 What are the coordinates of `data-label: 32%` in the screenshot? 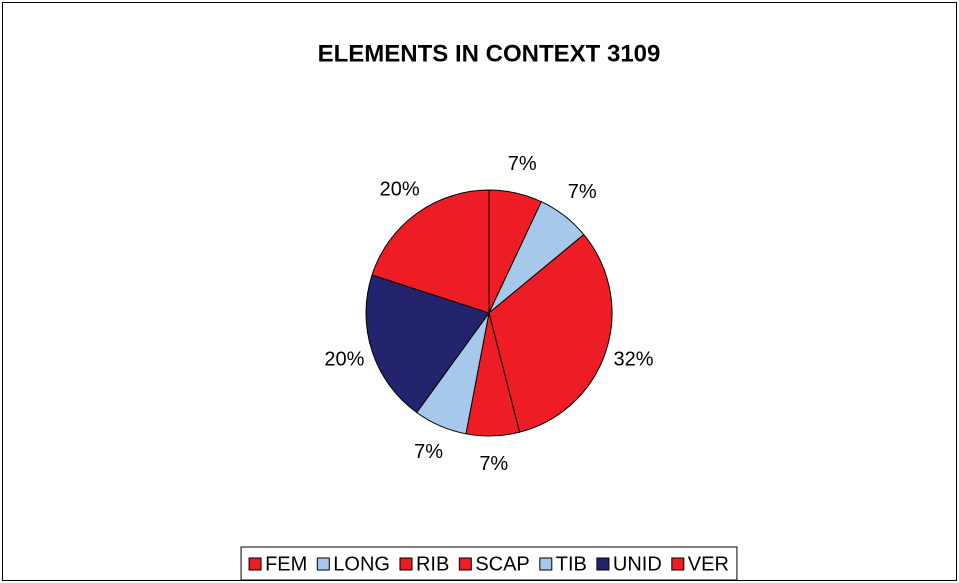 It's located at (634, 359).